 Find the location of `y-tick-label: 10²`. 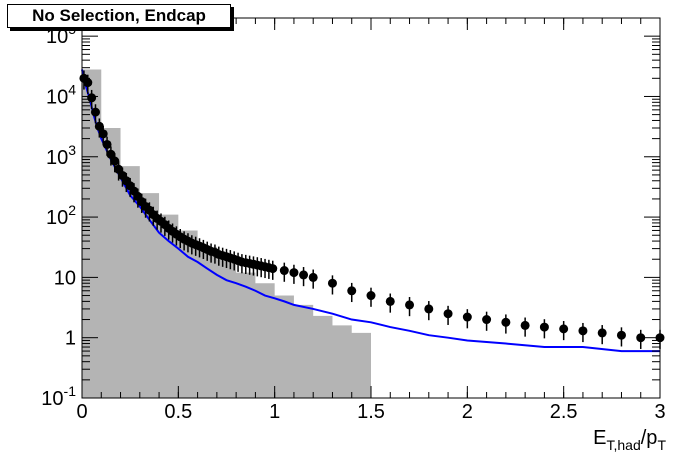

y-tick-label: 10² is located at coordinates (61, 215).